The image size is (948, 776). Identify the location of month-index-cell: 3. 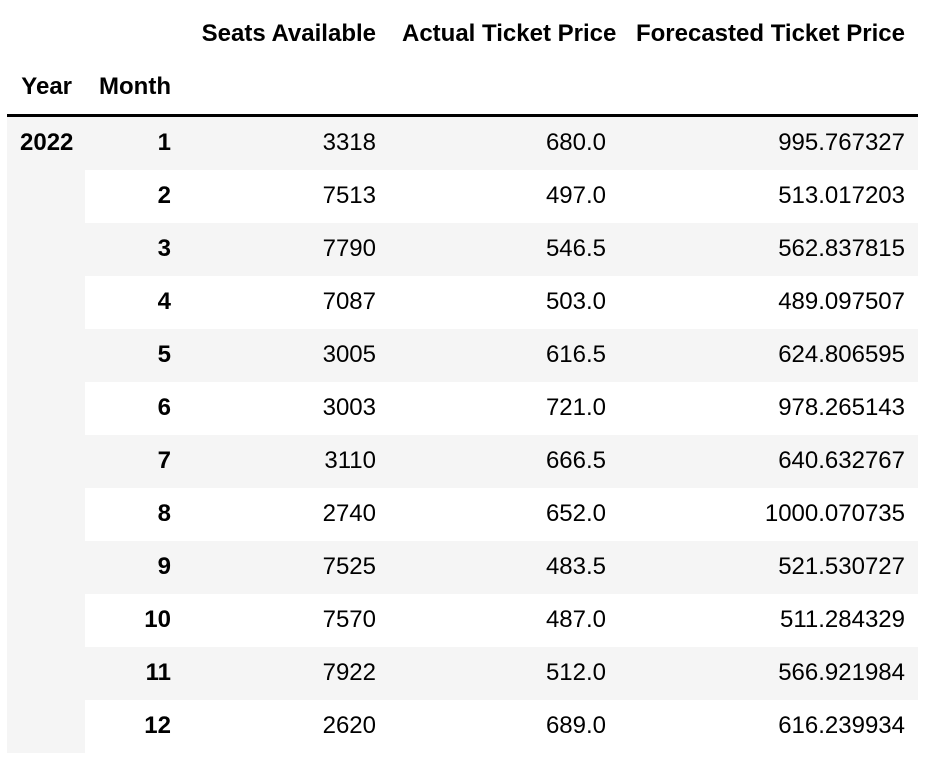
(164, 248).